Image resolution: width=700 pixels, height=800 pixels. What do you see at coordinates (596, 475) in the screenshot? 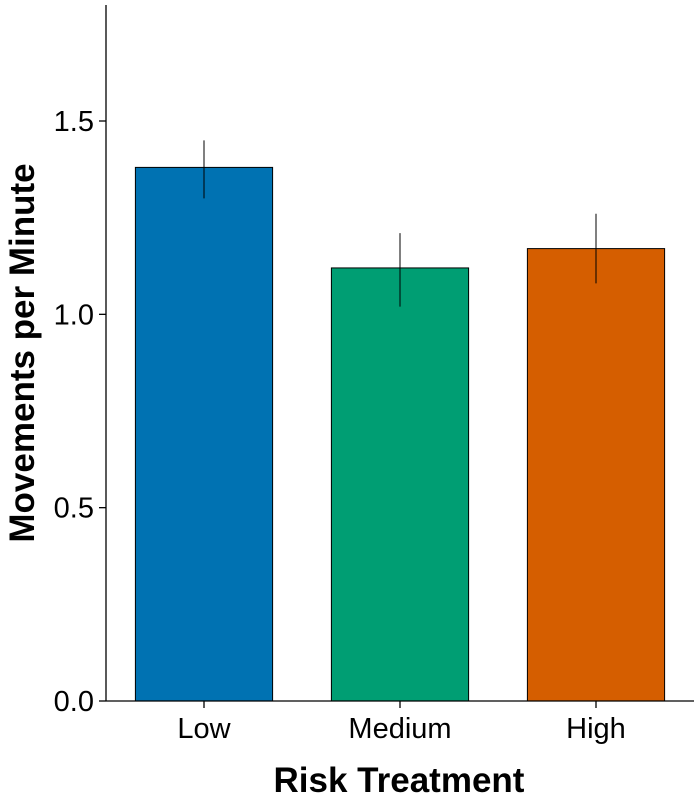
I see `bar-high` at bounding box center [596, 475].